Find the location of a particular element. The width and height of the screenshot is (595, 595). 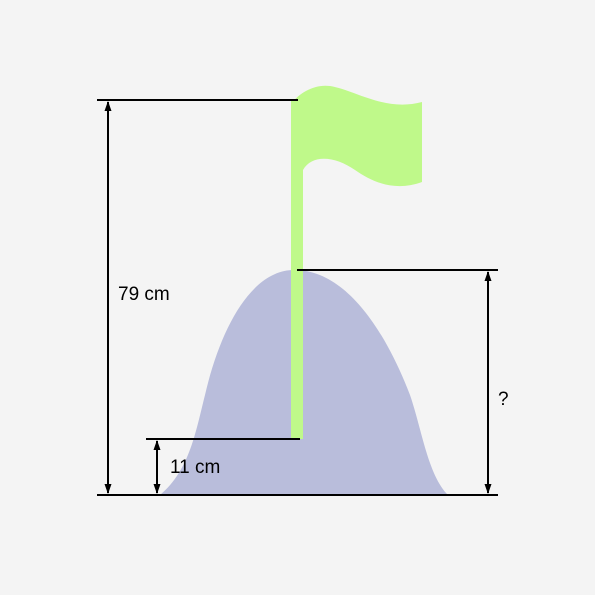

total-height-label: 79 cm is located at coordinates (144, 294).